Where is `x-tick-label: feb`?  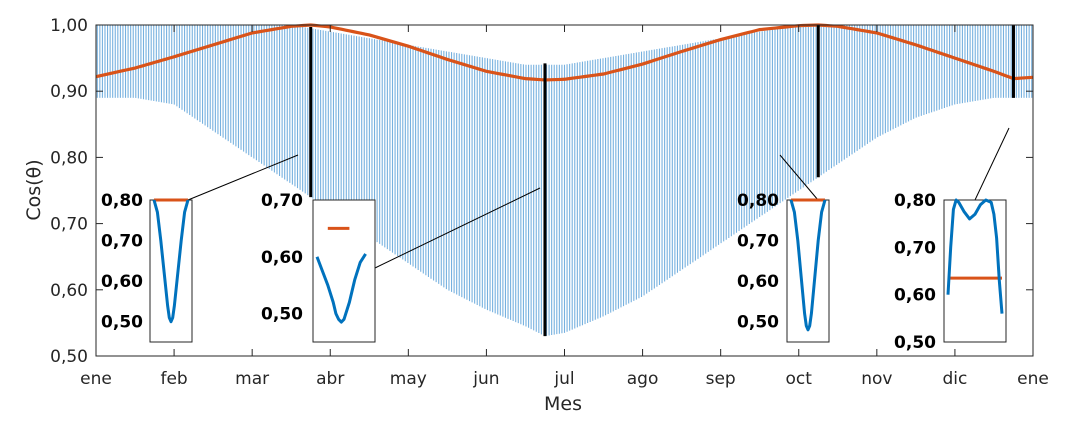 x-tick-label: feb is located at coordinates (173, 379).